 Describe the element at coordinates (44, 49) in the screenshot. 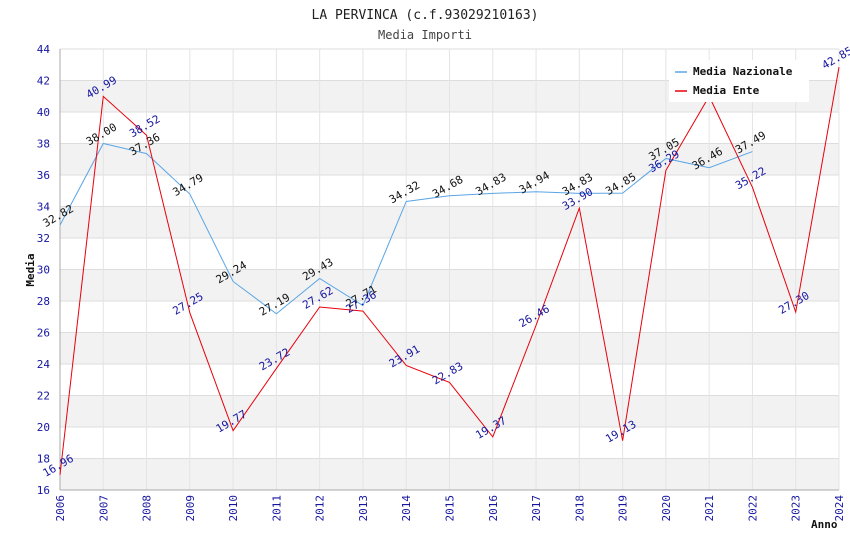

I see `y-tick-label: 44` at that location.